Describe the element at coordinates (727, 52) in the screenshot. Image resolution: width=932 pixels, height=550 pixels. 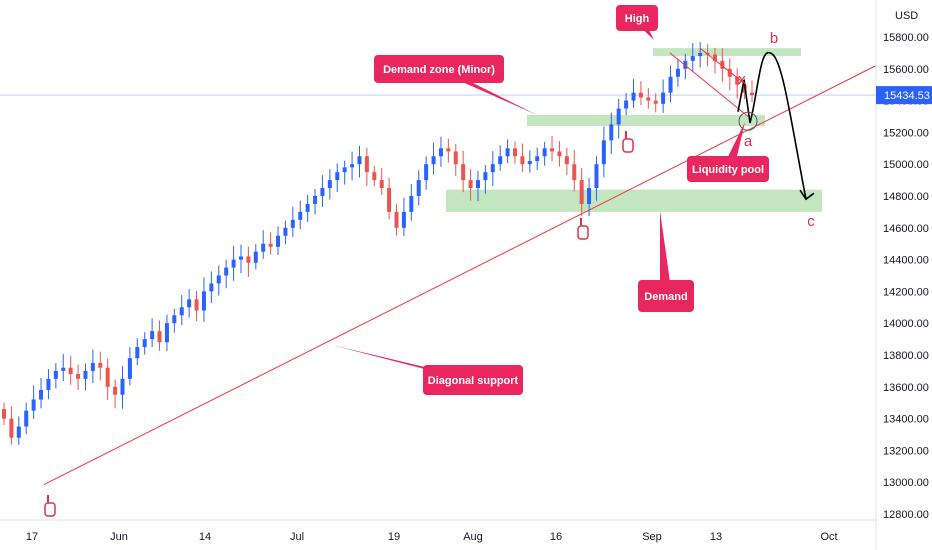
I see `high-zone` at that location.